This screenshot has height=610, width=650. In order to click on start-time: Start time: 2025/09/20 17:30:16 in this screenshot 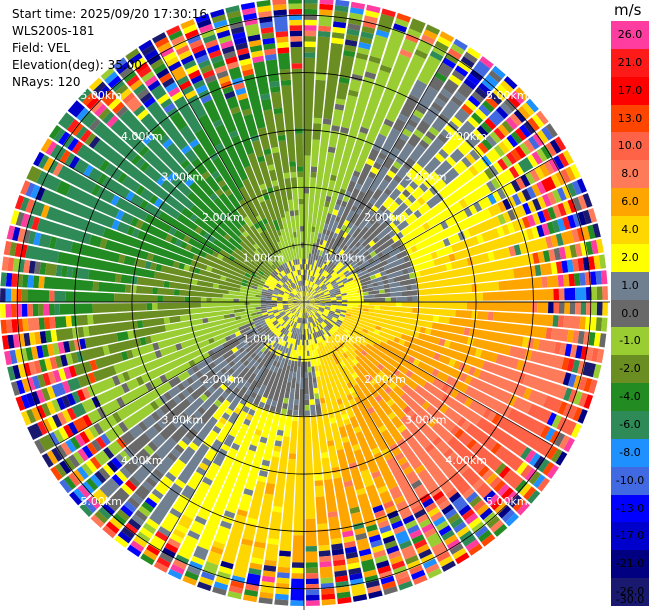, I will do `click(109, 14)`.